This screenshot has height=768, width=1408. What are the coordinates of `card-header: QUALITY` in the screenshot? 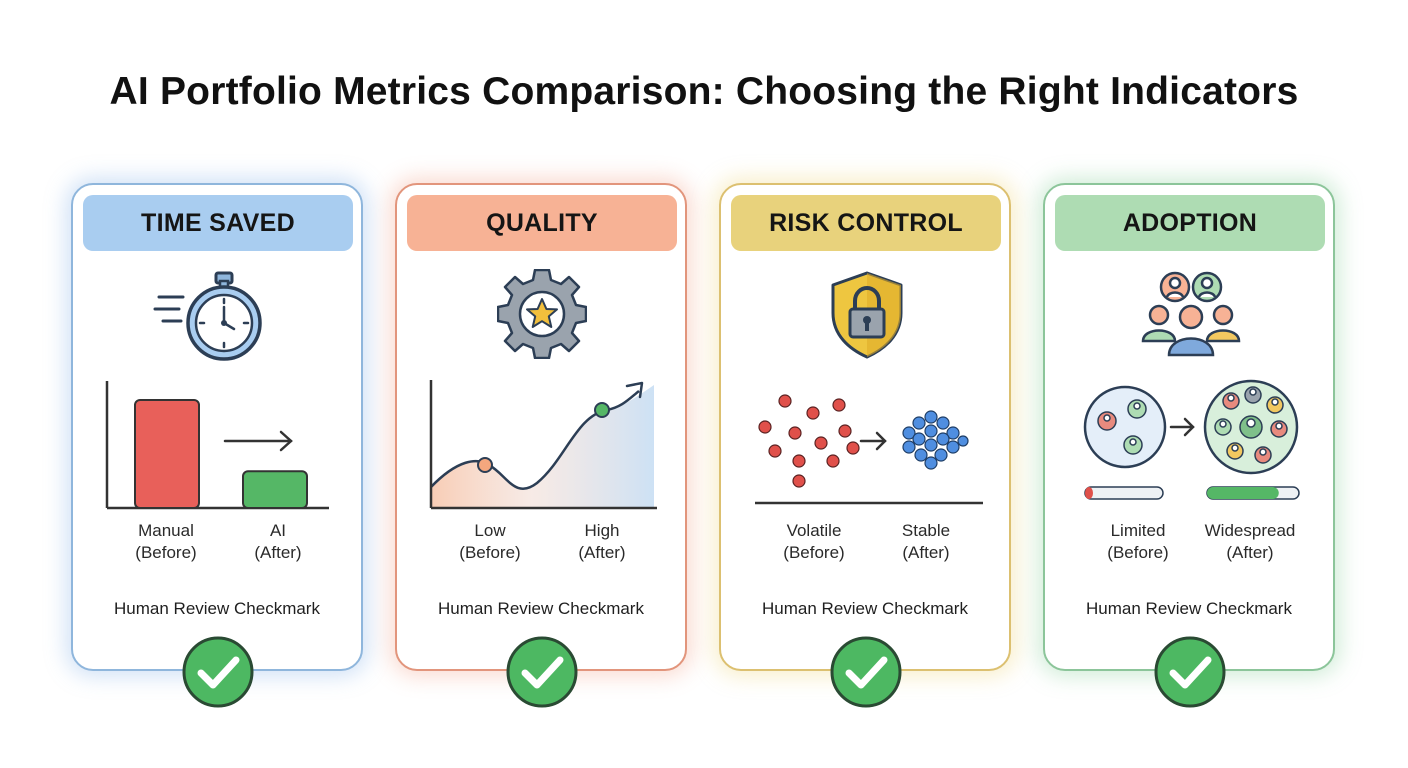 It's located at (542, 223).